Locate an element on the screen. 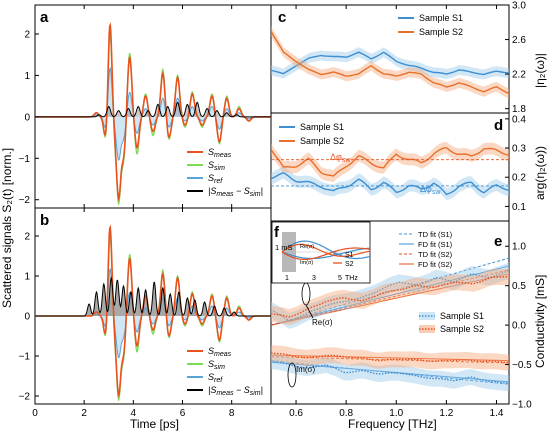  panel-label-f: f is located at coordinates (277, 232).